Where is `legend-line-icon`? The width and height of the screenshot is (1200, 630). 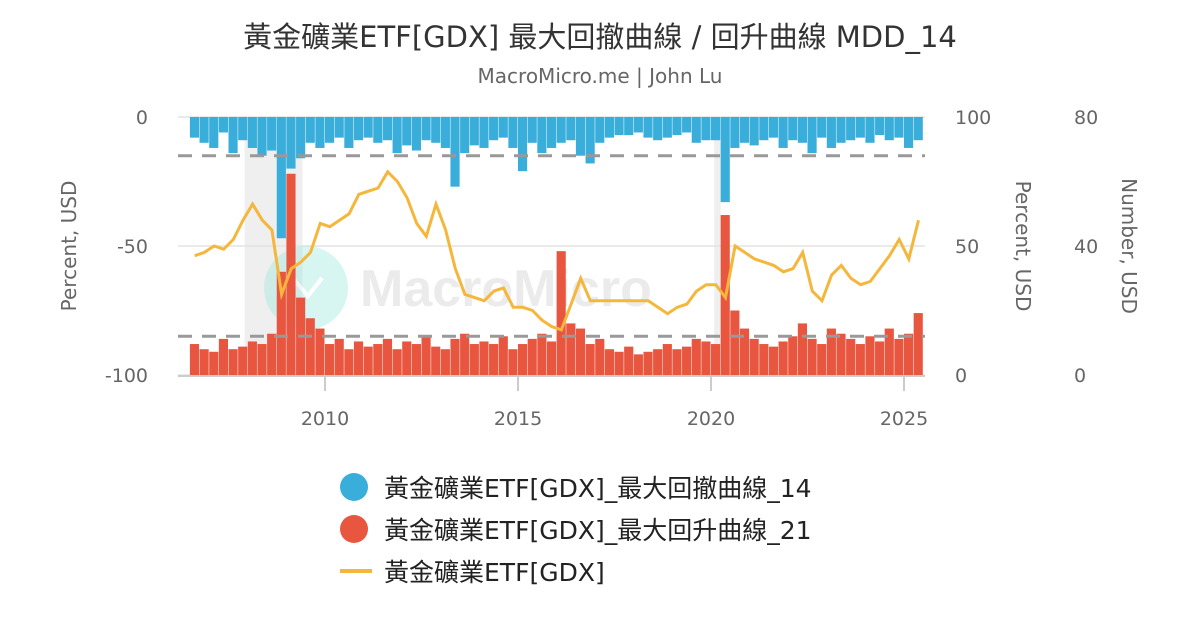 legend-line-icon is located at coordinates (356, 571).